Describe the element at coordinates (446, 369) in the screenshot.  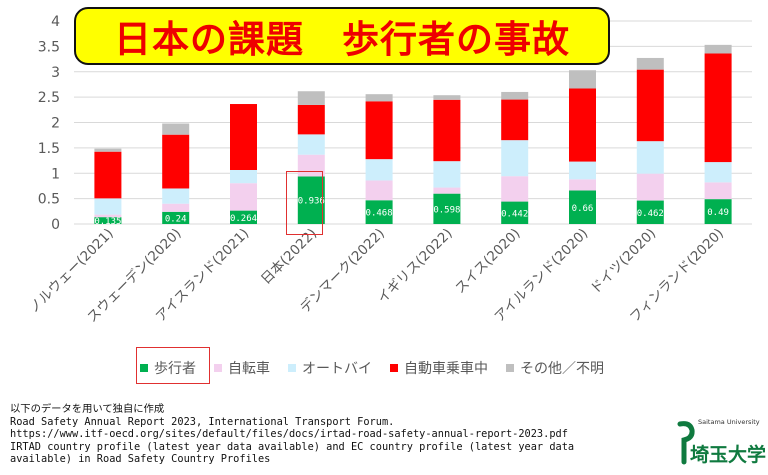
I see `legend-label: 自動車乗車中` at that location.